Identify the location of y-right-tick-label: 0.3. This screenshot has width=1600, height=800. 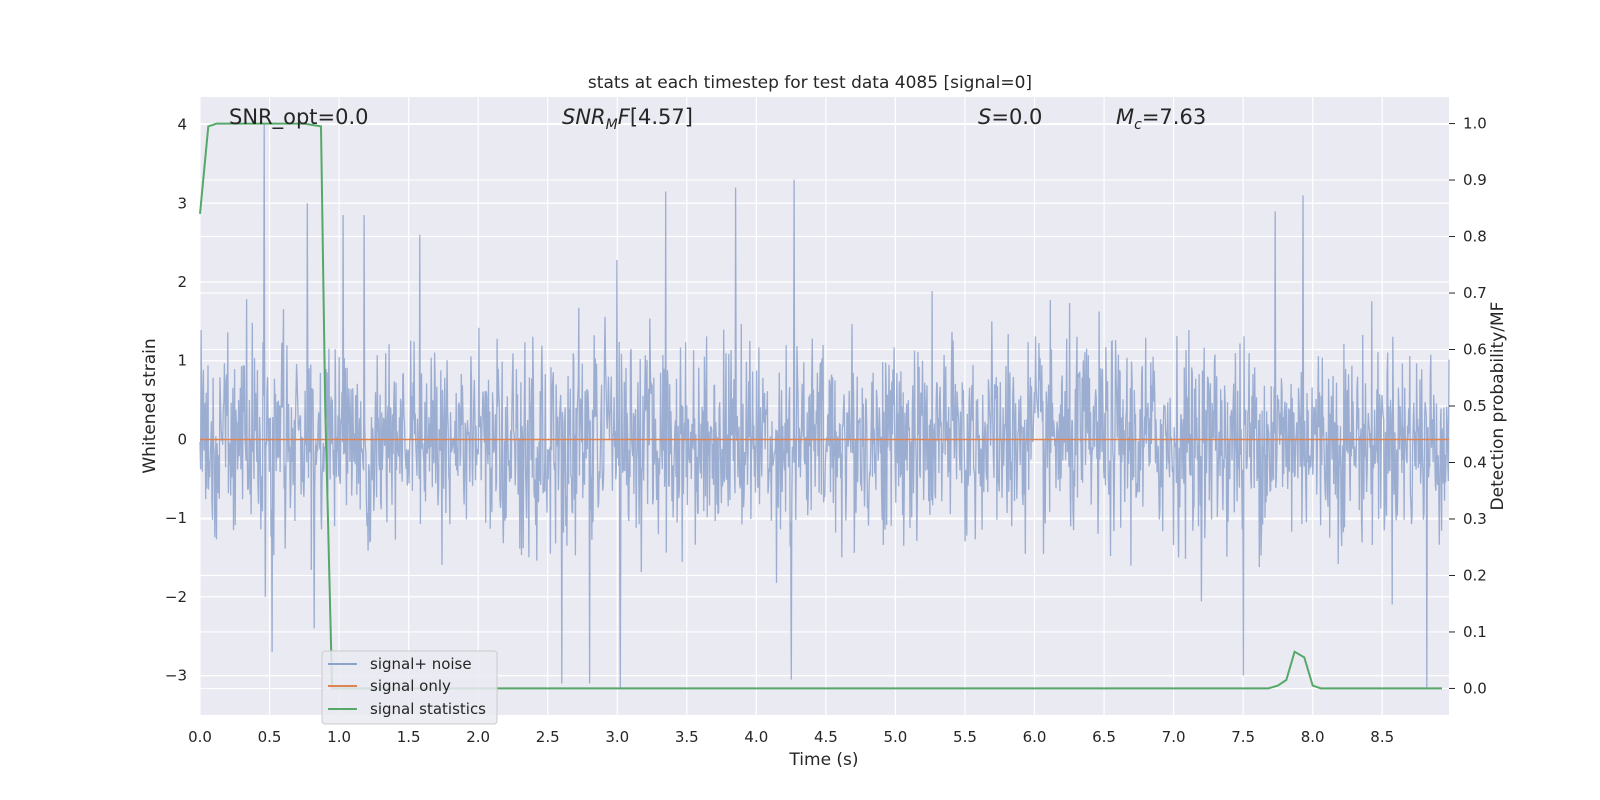
(1475, 519).